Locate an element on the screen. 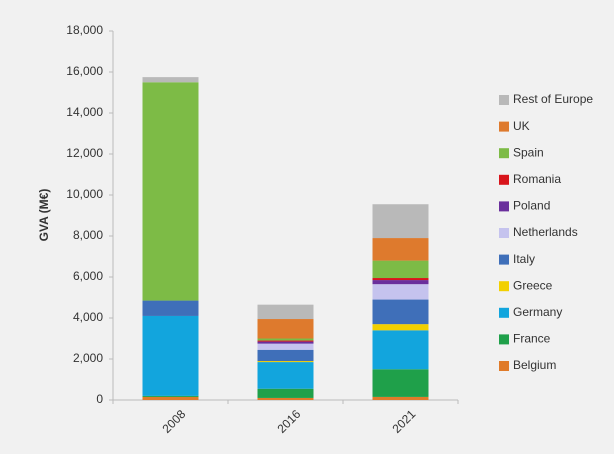 The height and width of the screenshot is (454, 614). legend-label: Italy is located at coordinates (524, 259).